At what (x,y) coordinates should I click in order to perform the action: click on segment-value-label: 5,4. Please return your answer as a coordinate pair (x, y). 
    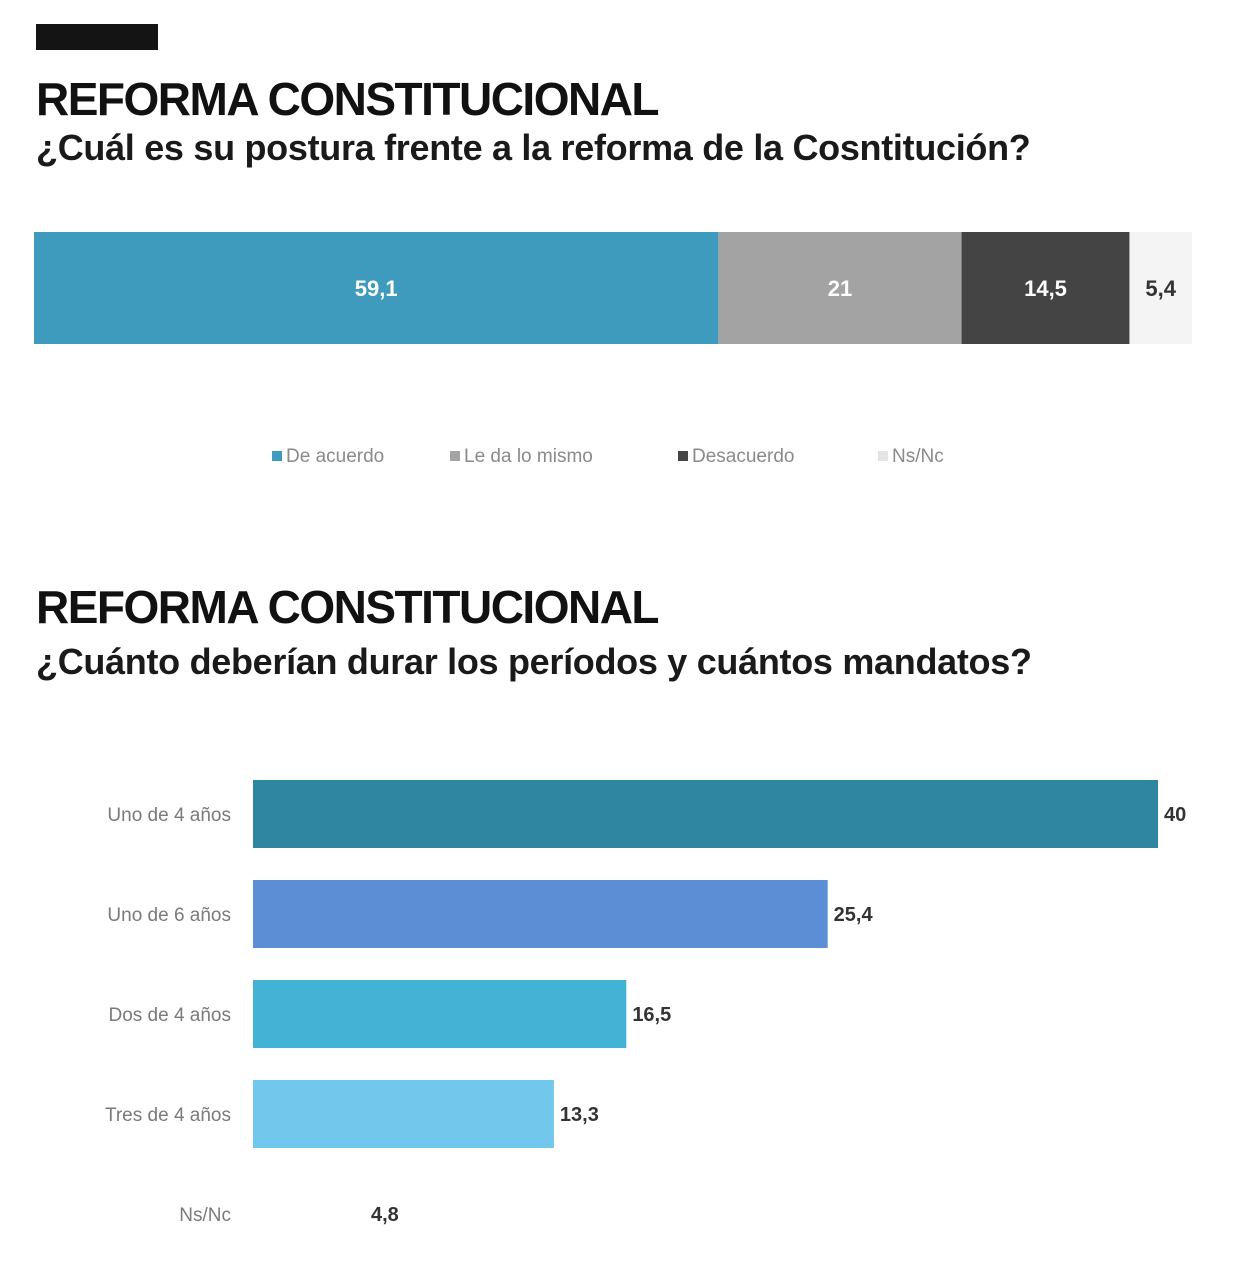
    Looking at the image, I should click on (1160, 288).